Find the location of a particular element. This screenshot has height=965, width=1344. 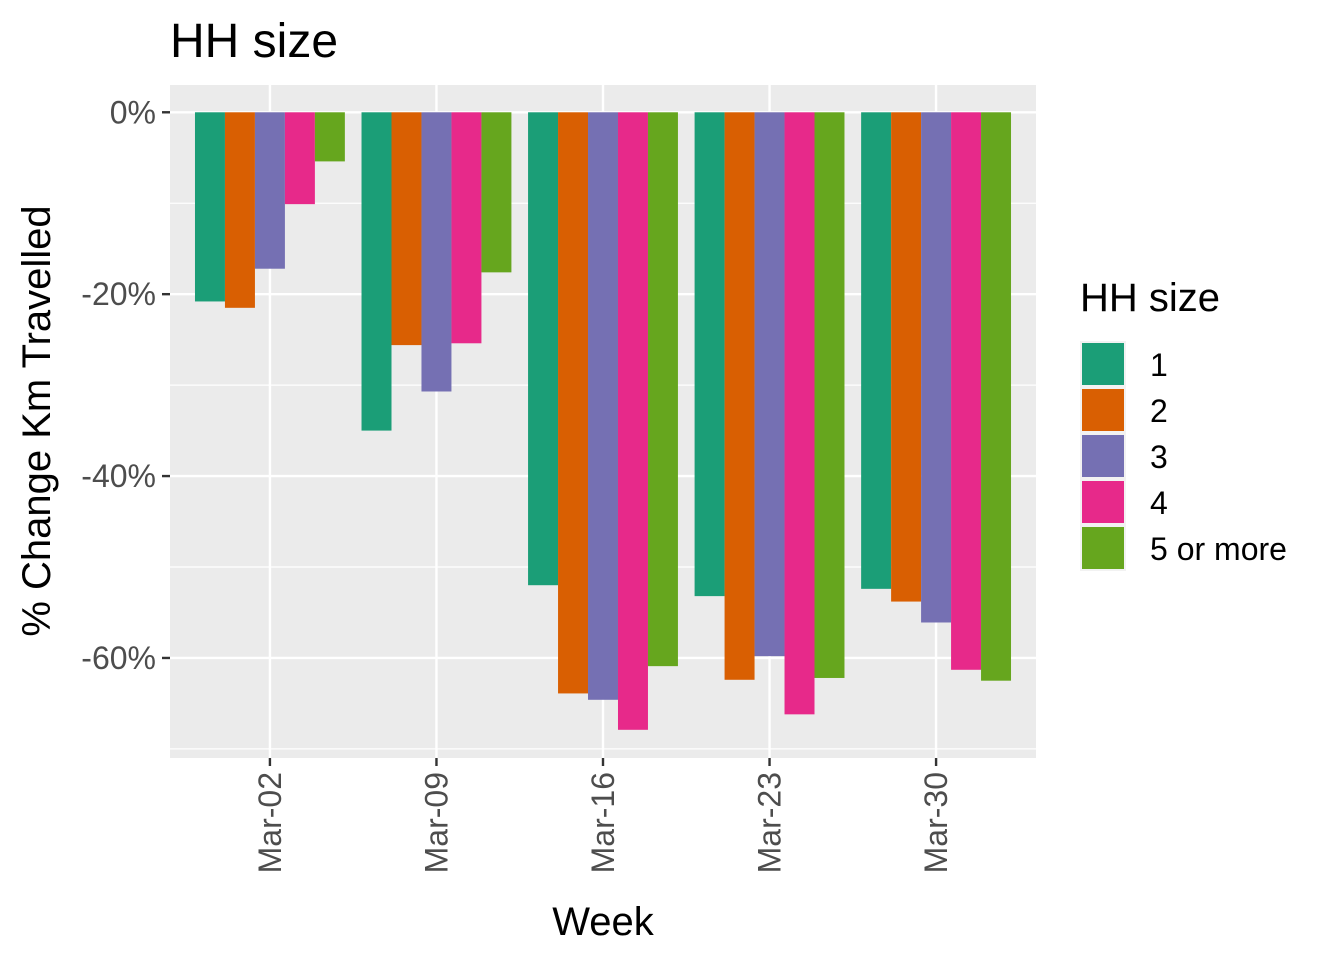

y-axis: 0% -20% -40% -60% is located at coordinates (125, 385).